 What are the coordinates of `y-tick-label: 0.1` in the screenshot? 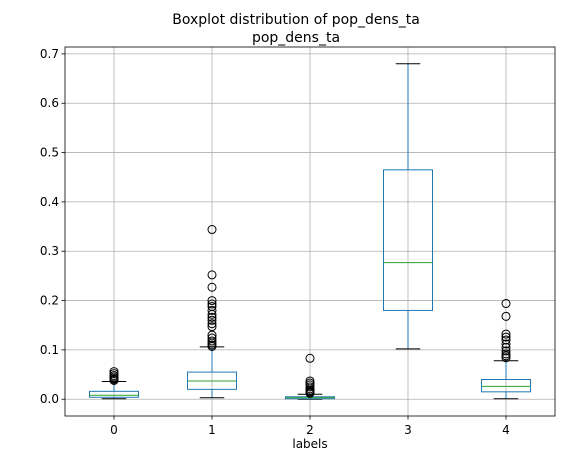 It's located at (49, 350).